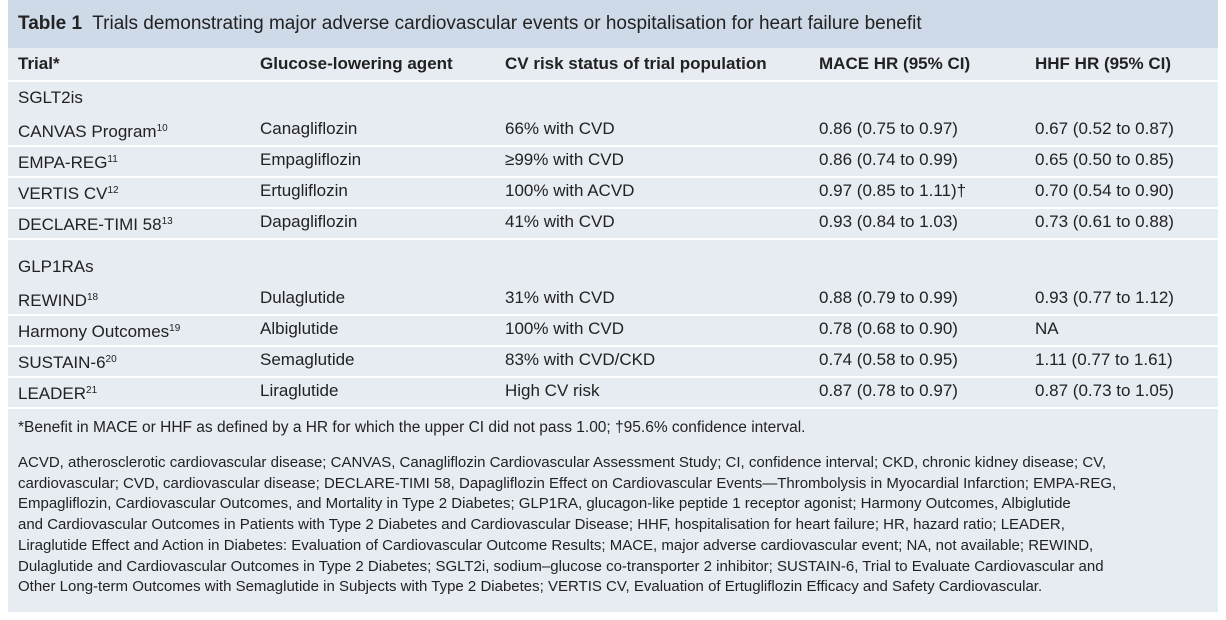  Describe the element at coordinates (1104, 297) in the screenshot. I see `table-cell: 0.93 (0.77 to 1.12)` at that location.